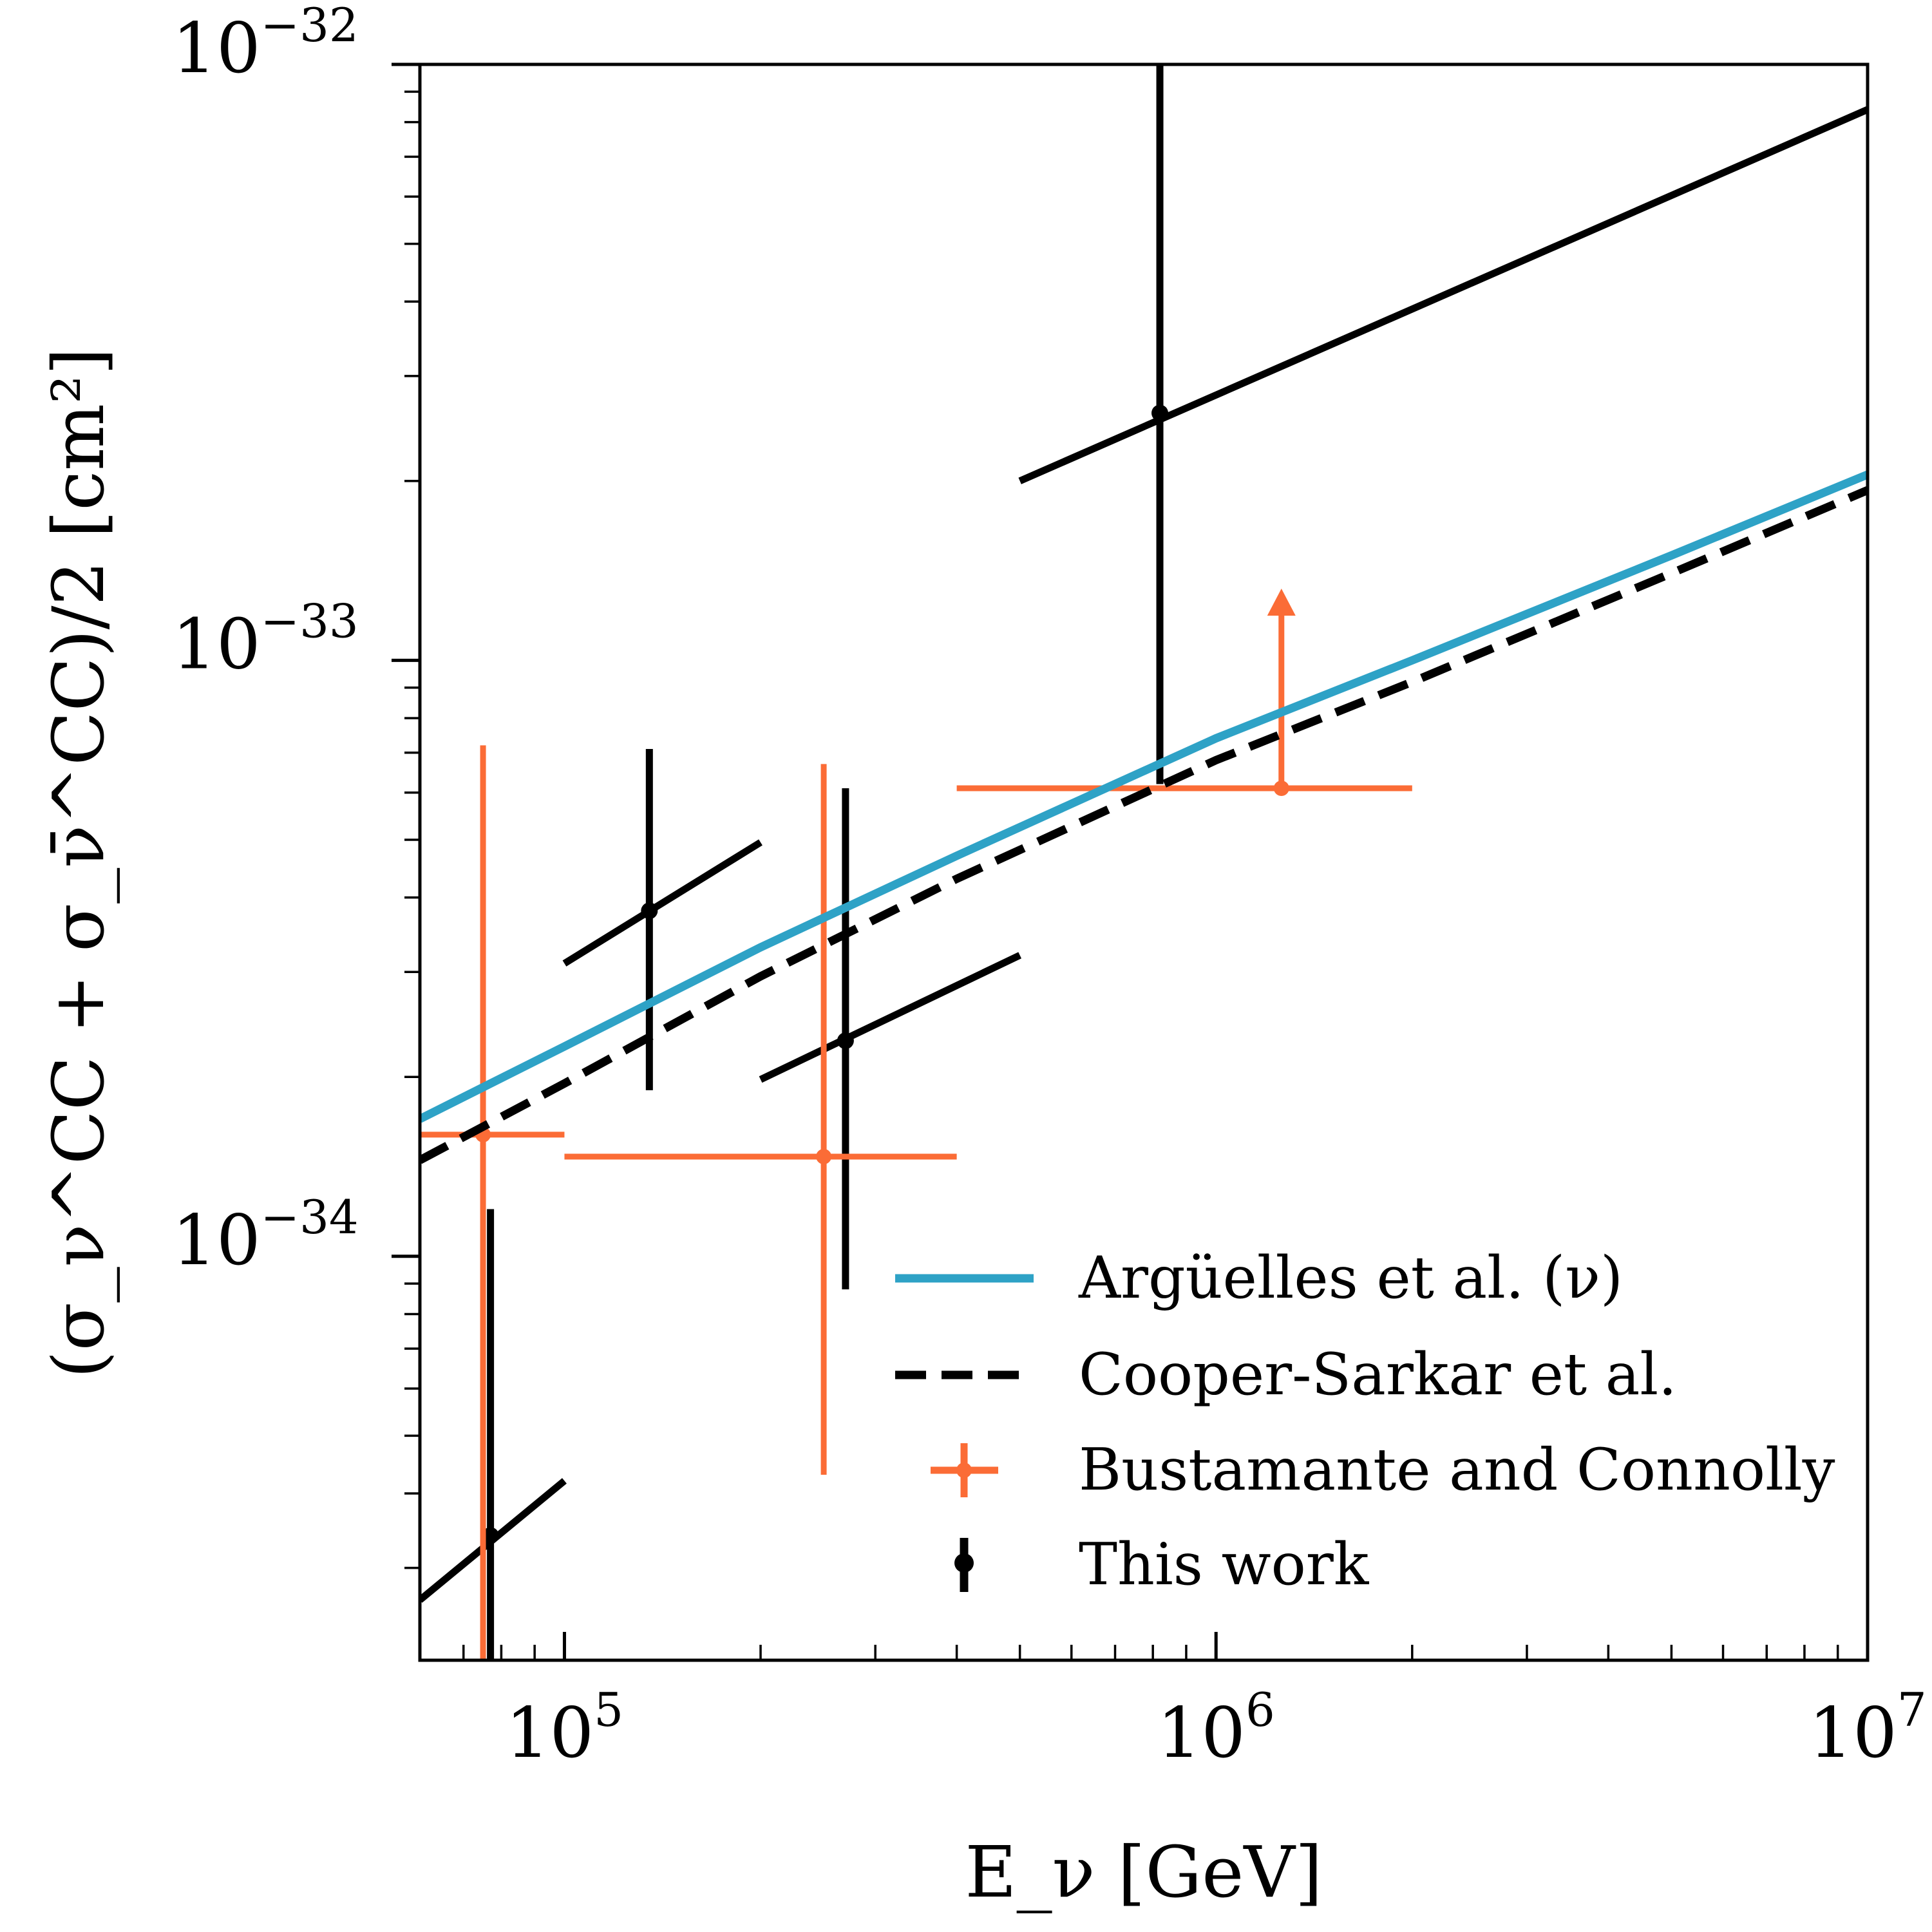 This screenshot has height=1932, width=1932. Describe the element at coordinates (1867, 1729) in the screenshot. I see `x-tick-label: 10⁷` at that location.